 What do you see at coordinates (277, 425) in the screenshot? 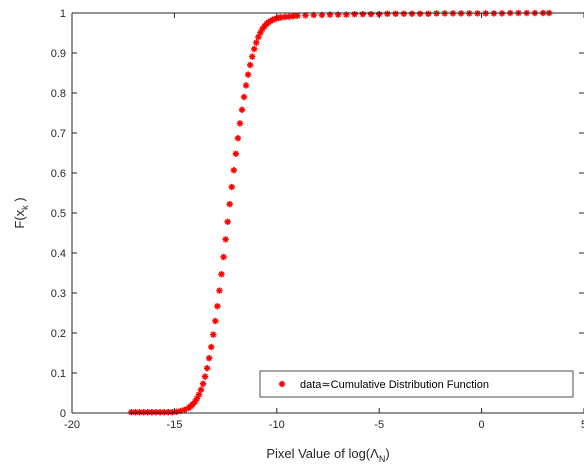
I see `x-tick-label: -10` at bounding box center [277, 425].